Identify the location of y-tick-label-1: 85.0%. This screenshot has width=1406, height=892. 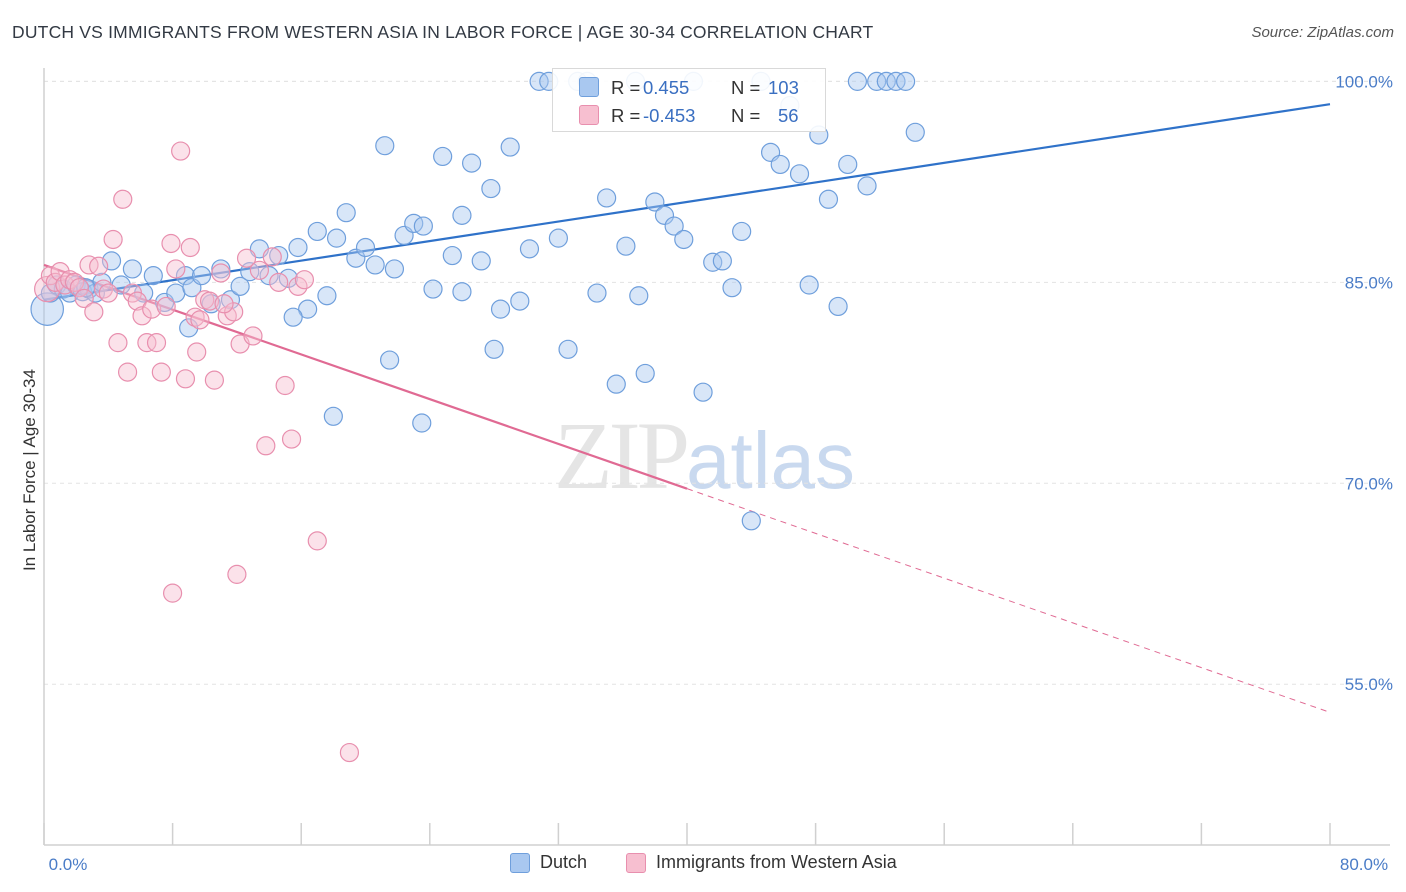
(1369, 282).